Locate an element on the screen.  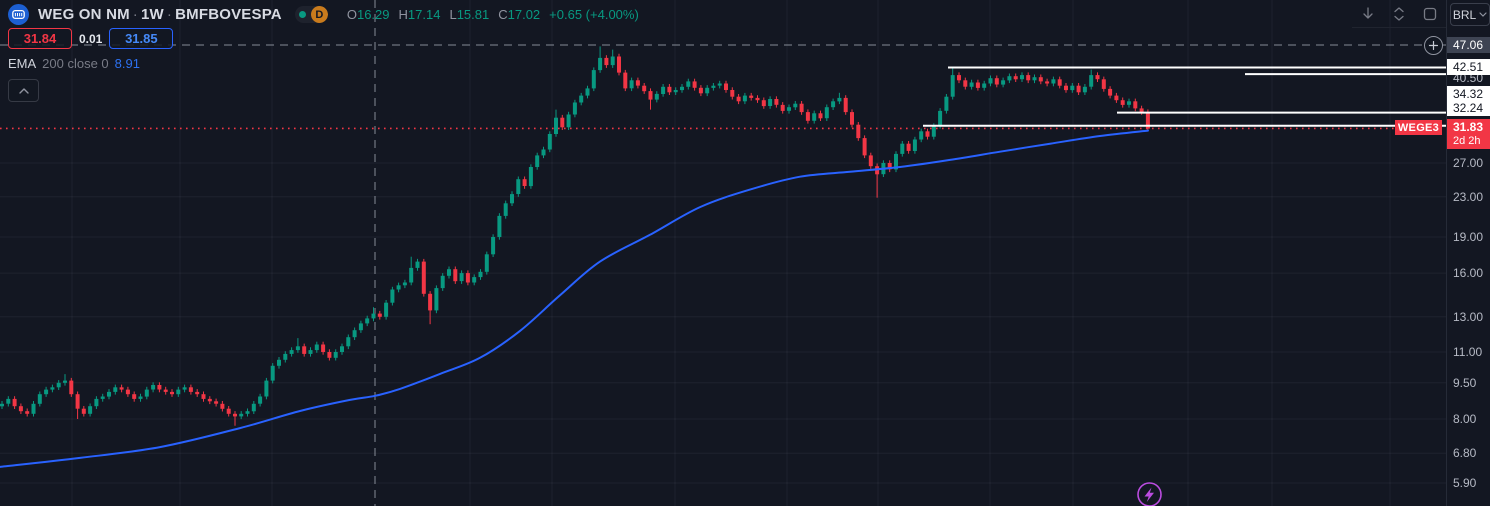
price-tick: 16.00 is located at coordinates (1468, 273).